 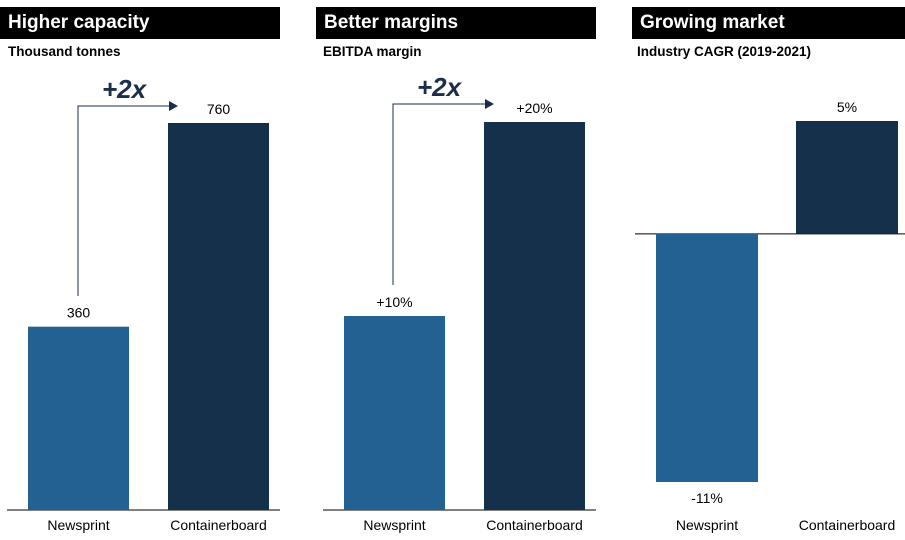 I want to click on data-label: 760, so click(x=219, y=109).